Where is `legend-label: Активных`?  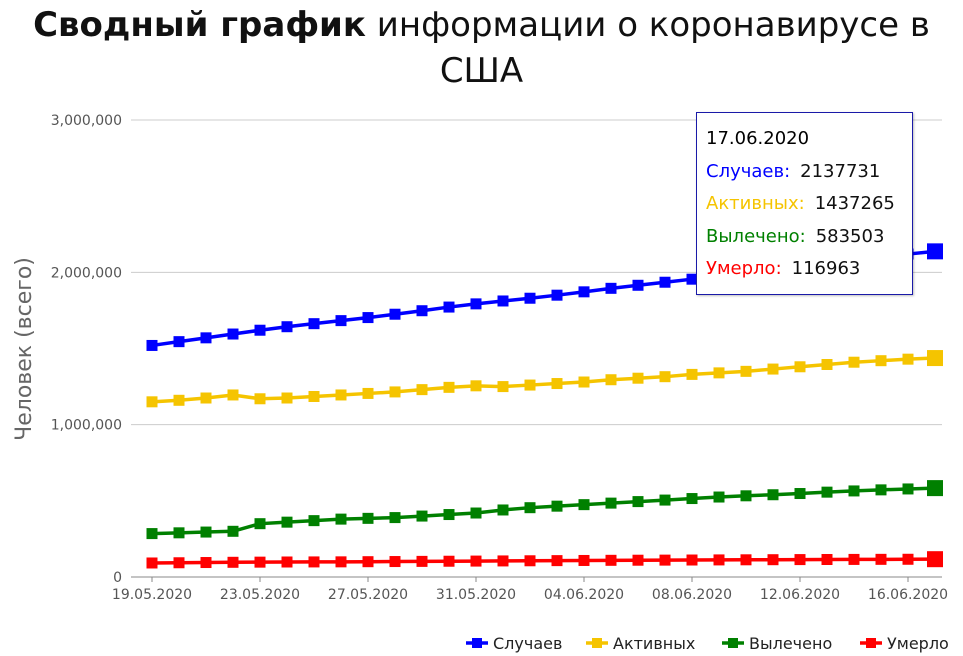 legend-label: Активных is located at coordinates (654, 643).